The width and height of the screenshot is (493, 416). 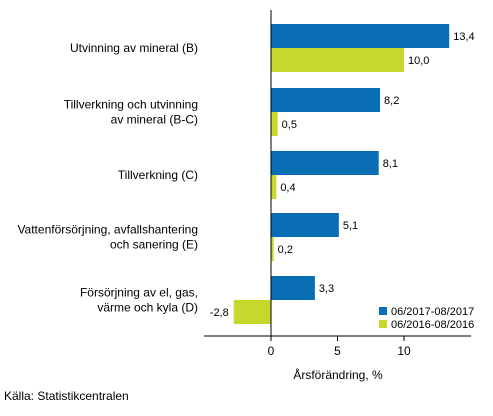 What do you see at coordinates (463, 37) in the screenshot?
I see `value-label-series1-0: 13,4` at bounding box center [463, 37].